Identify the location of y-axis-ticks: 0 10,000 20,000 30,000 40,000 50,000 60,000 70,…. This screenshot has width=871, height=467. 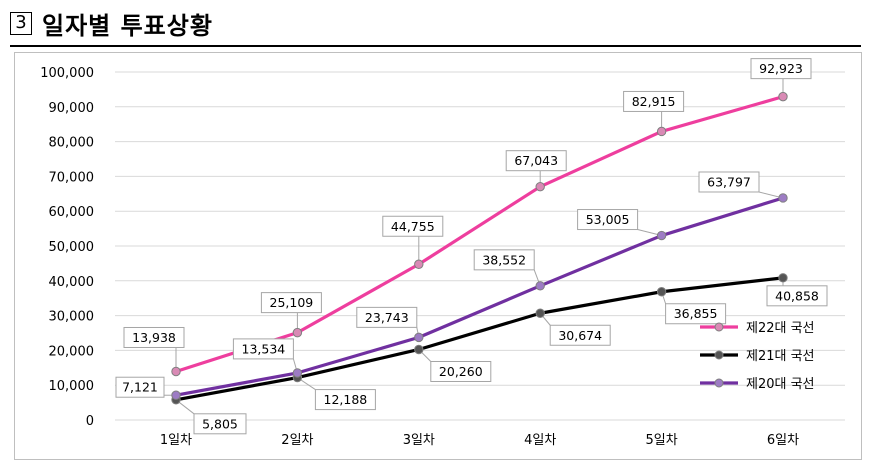
(67, 247).